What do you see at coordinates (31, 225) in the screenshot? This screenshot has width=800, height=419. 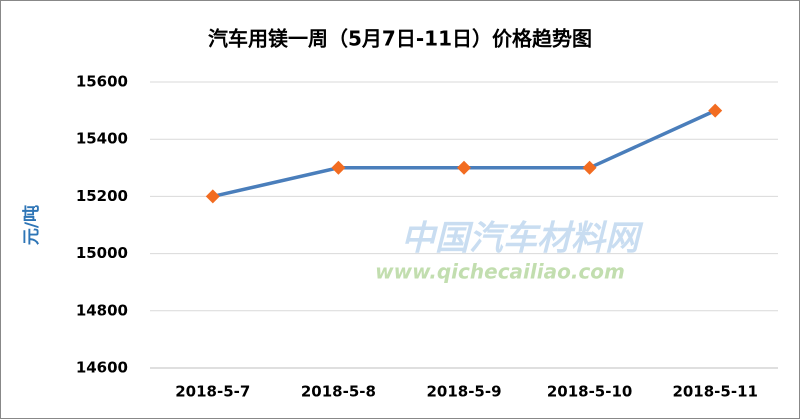 I see `y-axis-label: 元/吨` at bounding box center [31, 225].